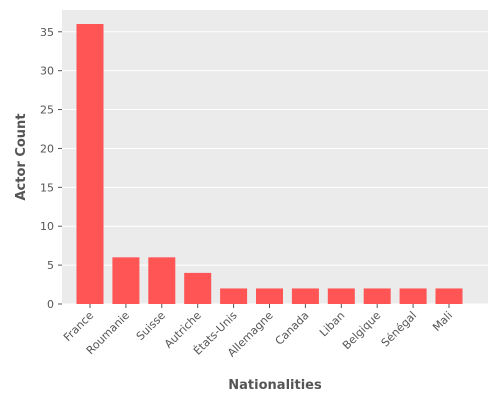 The image size is (500, 400). What do you see at coordinates (47, 226) in the screenshot?
I see `y-tick-label: 10` at bounding box center [47, 226].